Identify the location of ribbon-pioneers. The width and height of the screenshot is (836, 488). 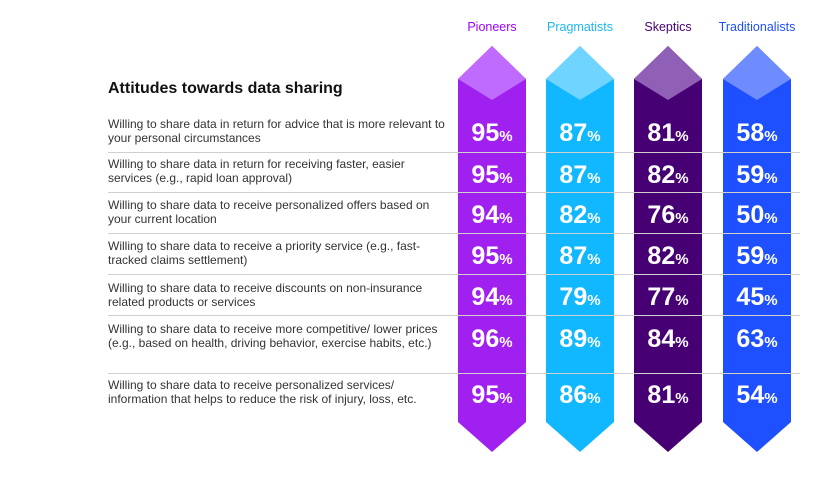
(492, 249).